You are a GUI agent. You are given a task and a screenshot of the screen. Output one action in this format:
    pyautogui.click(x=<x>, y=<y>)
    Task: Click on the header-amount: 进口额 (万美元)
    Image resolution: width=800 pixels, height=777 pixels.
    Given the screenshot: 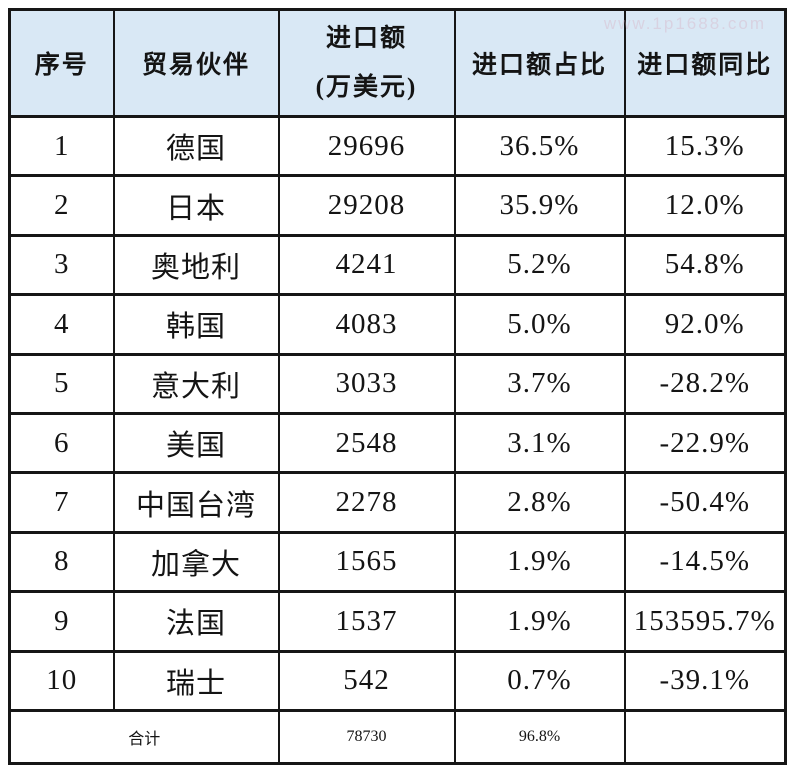 What is the action you would take?
    pyautogui.click(x=366, y=63)
    